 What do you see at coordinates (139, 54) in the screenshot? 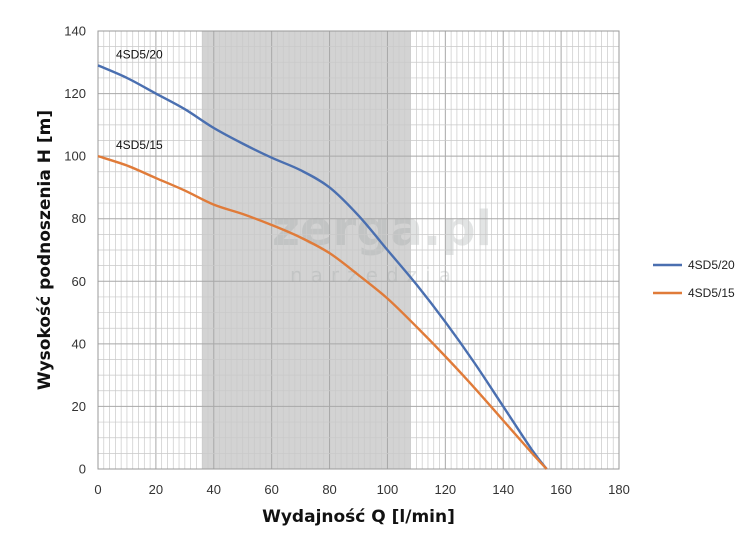
I see `series-label-4sd5-20: 4SD5/20` at bounding box center [139, 54].